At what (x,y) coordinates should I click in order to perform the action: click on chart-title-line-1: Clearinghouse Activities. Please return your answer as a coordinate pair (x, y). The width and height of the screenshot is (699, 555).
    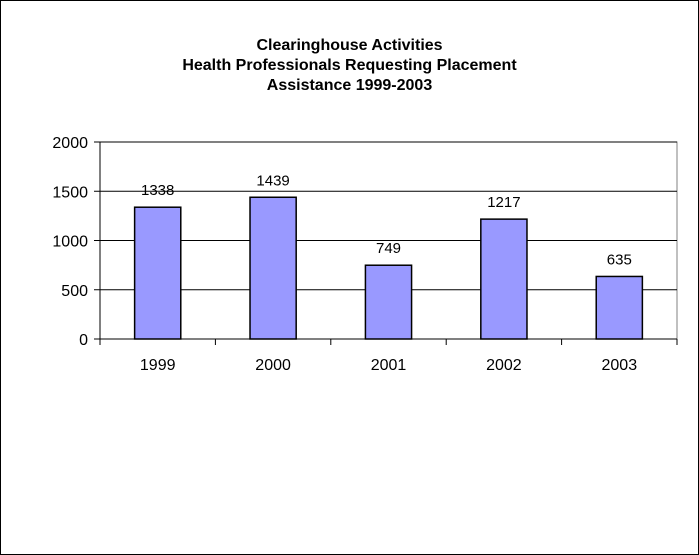
    Looking at the image, I should click on (349, 45).